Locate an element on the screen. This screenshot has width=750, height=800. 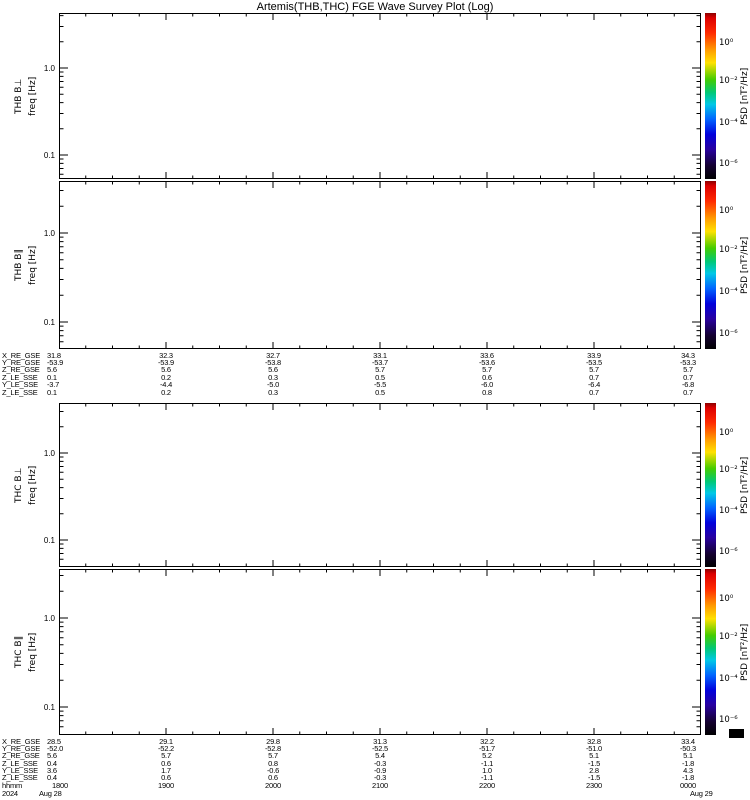
annotation-value: -52.5 is located at coordinates (380, 748).